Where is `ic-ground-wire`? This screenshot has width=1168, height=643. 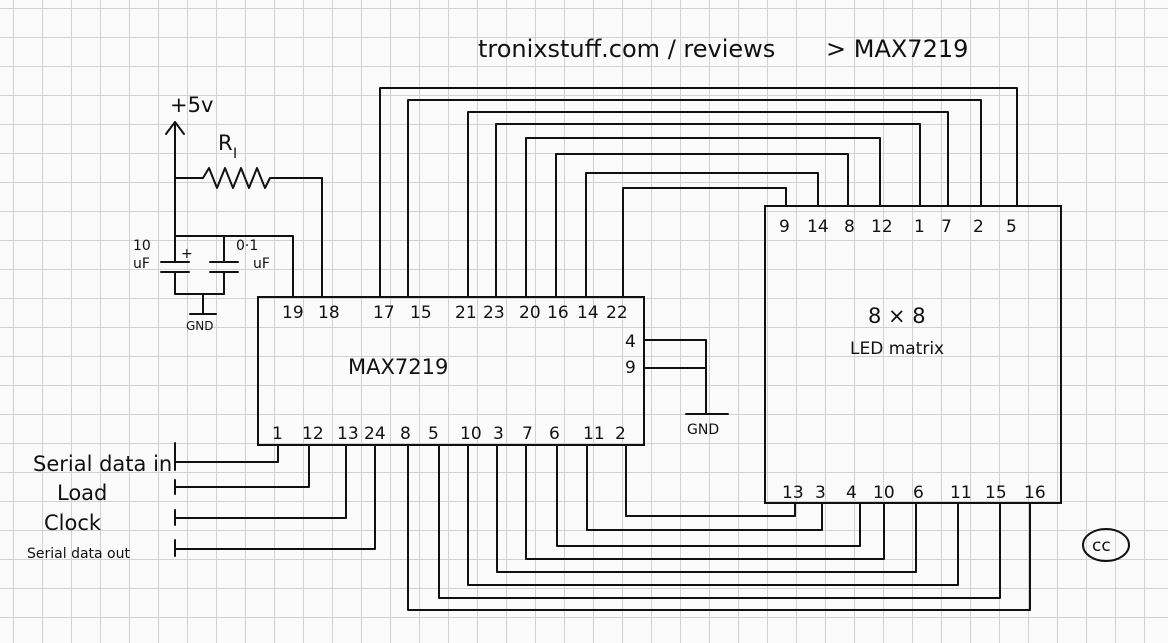 ic-ground-wire is located at coordinates (686, 377).